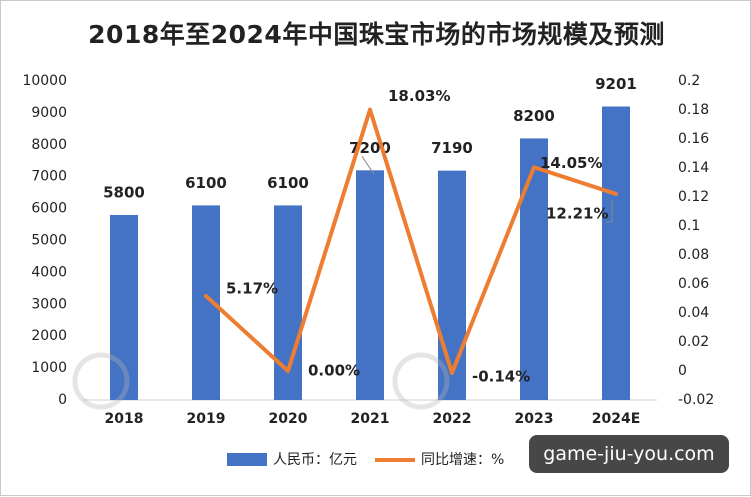 Image resolution: width=751 pixels, height=497 pixels. I want to click on legend-line-label: 同比增速：%, so click(462, 460).